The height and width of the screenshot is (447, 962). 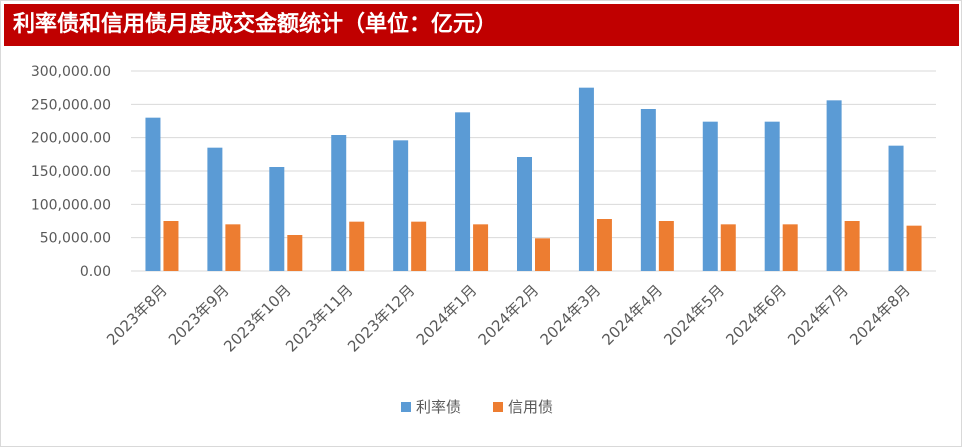 I want to click on x-tick-label: 2023年12月, so click(x=381, y=318).